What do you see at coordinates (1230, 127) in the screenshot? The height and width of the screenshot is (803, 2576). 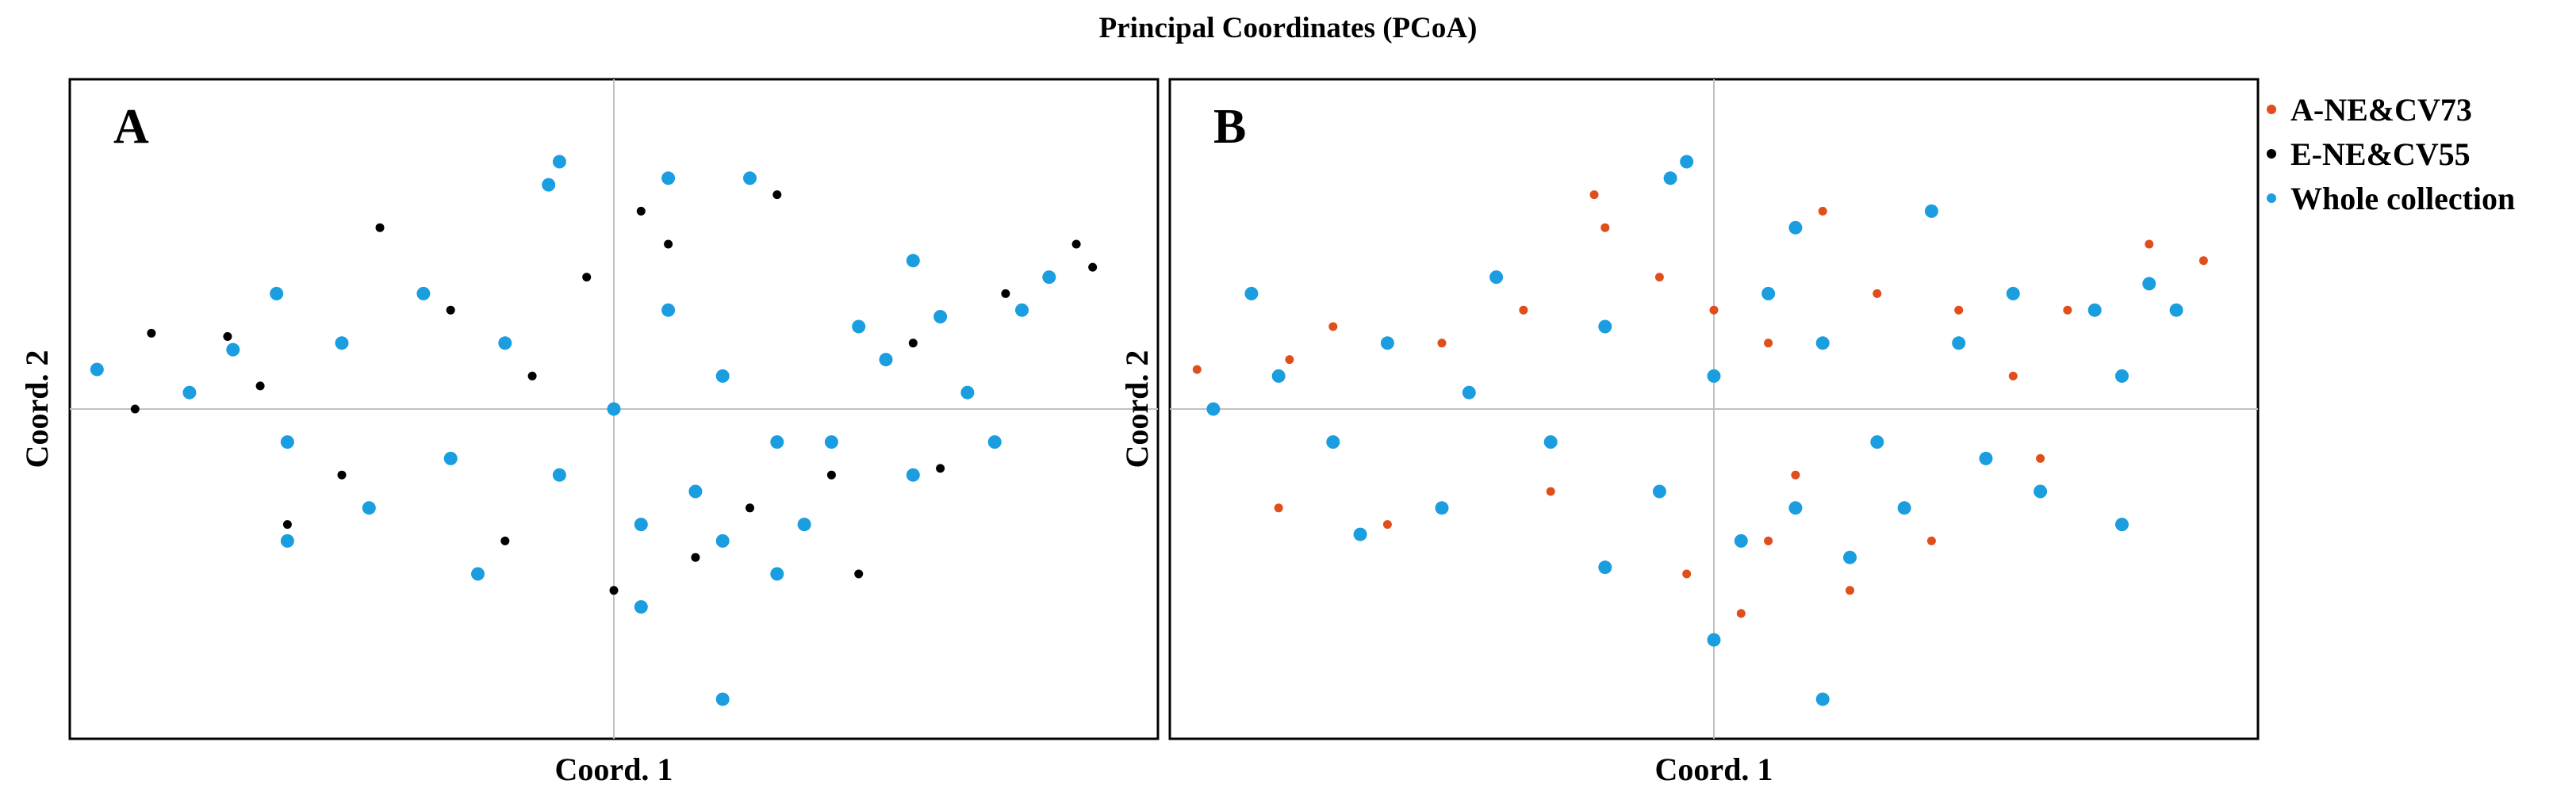 I see `panel-label: B` at bounding box center [1230, 127].